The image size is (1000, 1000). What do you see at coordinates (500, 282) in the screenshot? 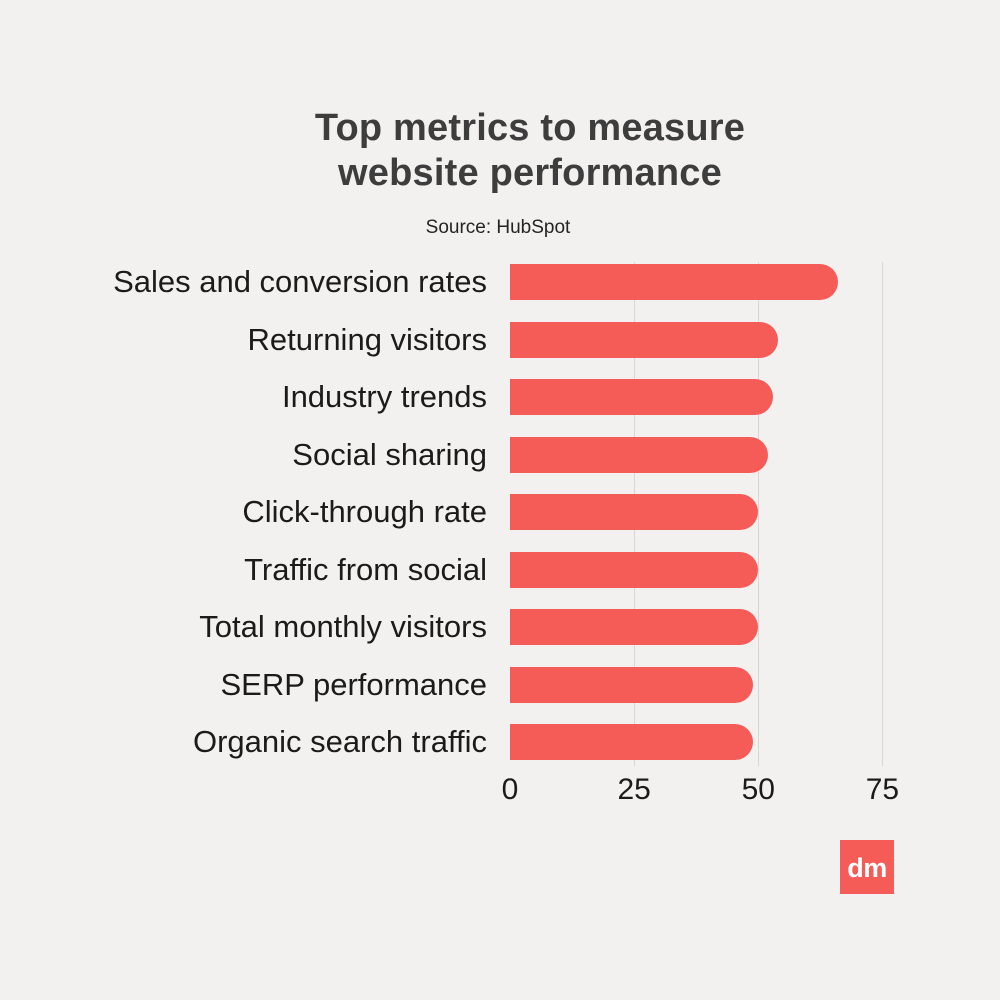
I see `bar-row: Sales and conversion rates` at bounding box center [500, 282].